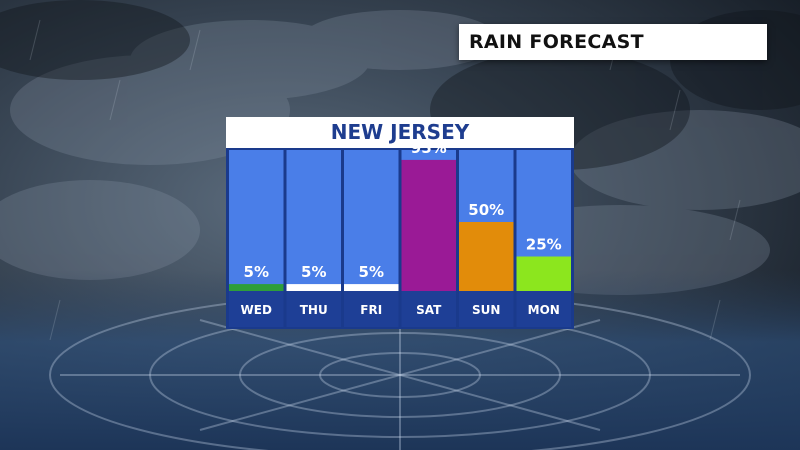  I want to click on data-label: 95%, so click(429, 152).